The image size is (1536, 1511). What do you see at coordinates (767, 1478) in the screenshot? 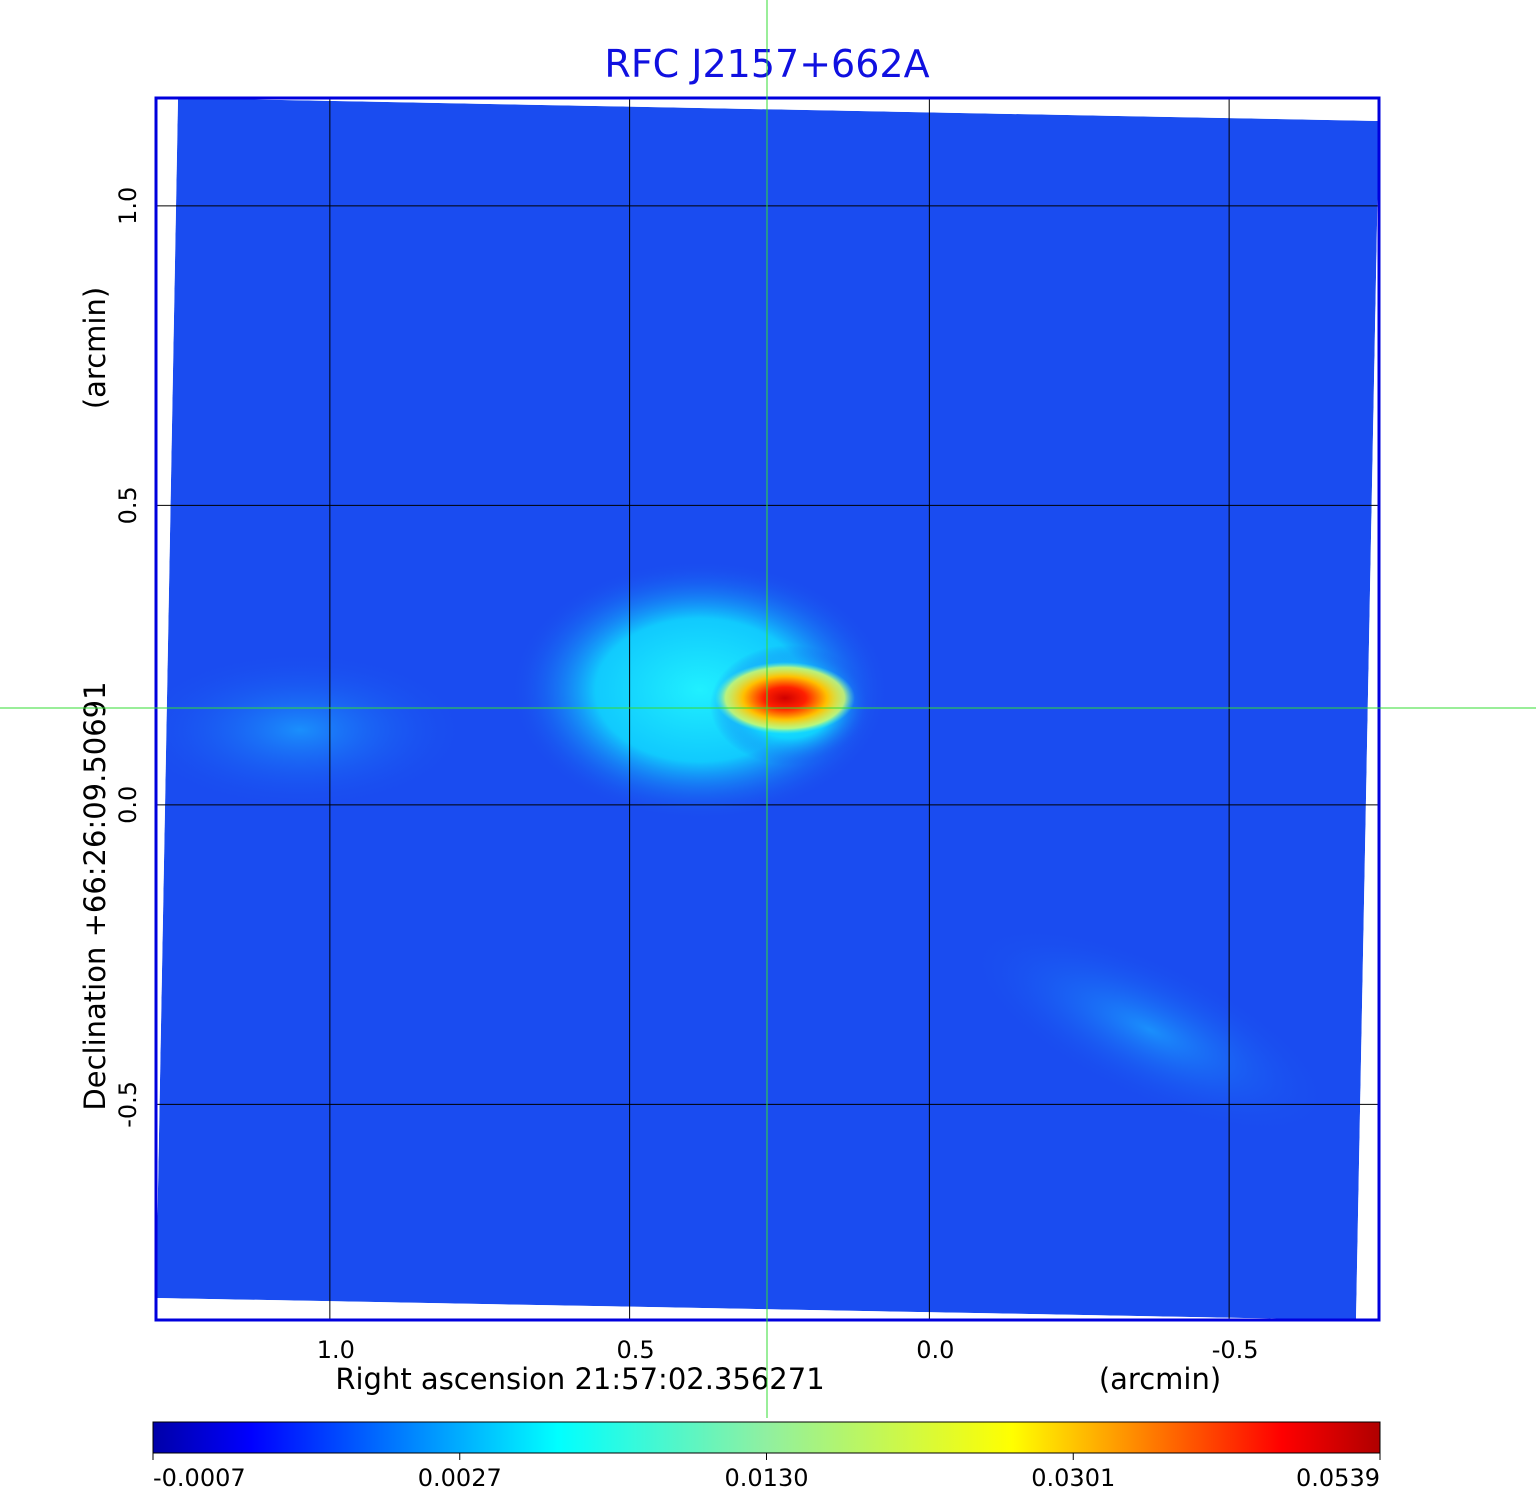
I see `colorbar-tick-label: 0.0130` at bounding box center [767, 1478].